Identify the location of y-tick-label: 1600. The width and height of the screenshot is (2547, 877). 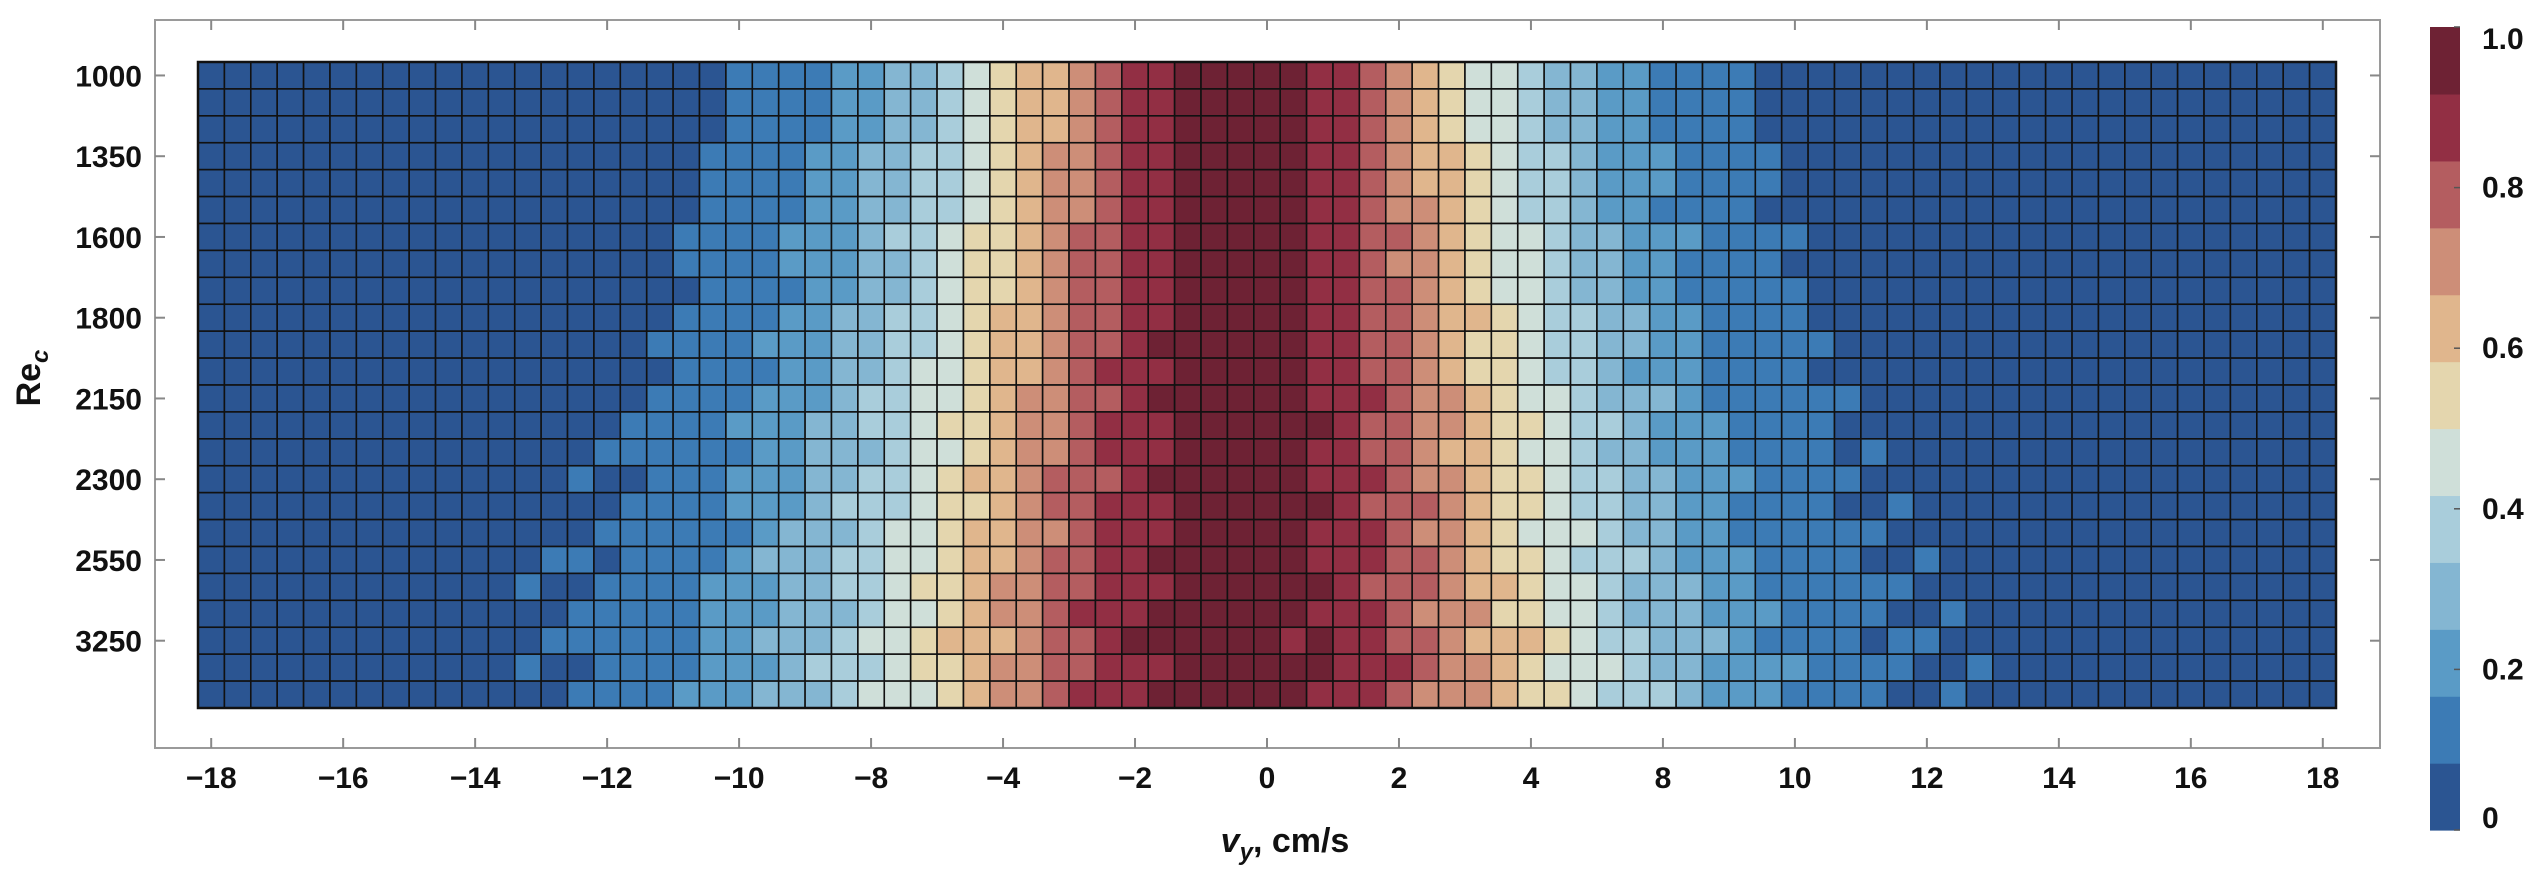
(108, 238).